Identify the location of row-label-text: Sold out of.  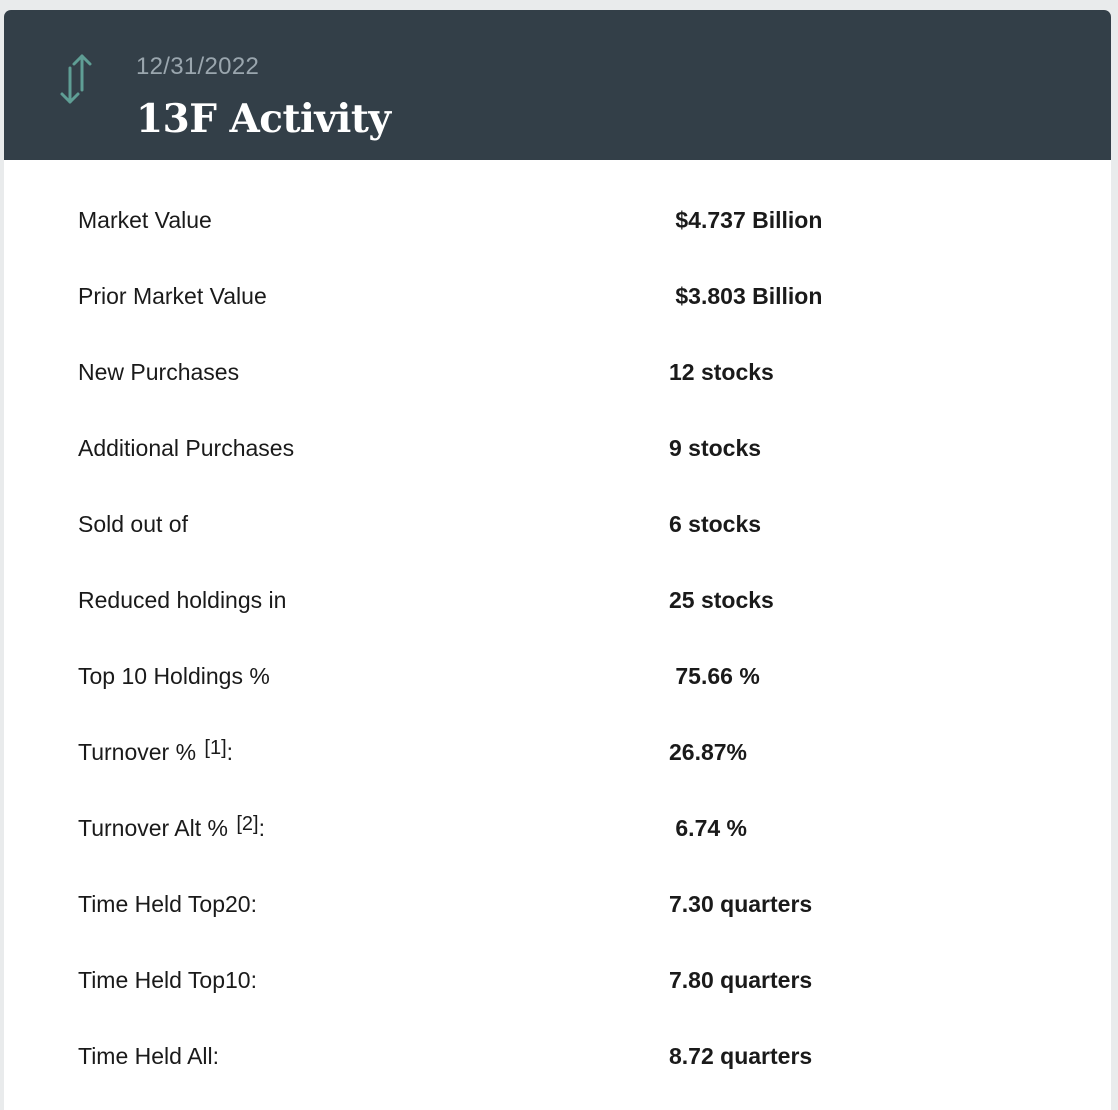
(133, 524).